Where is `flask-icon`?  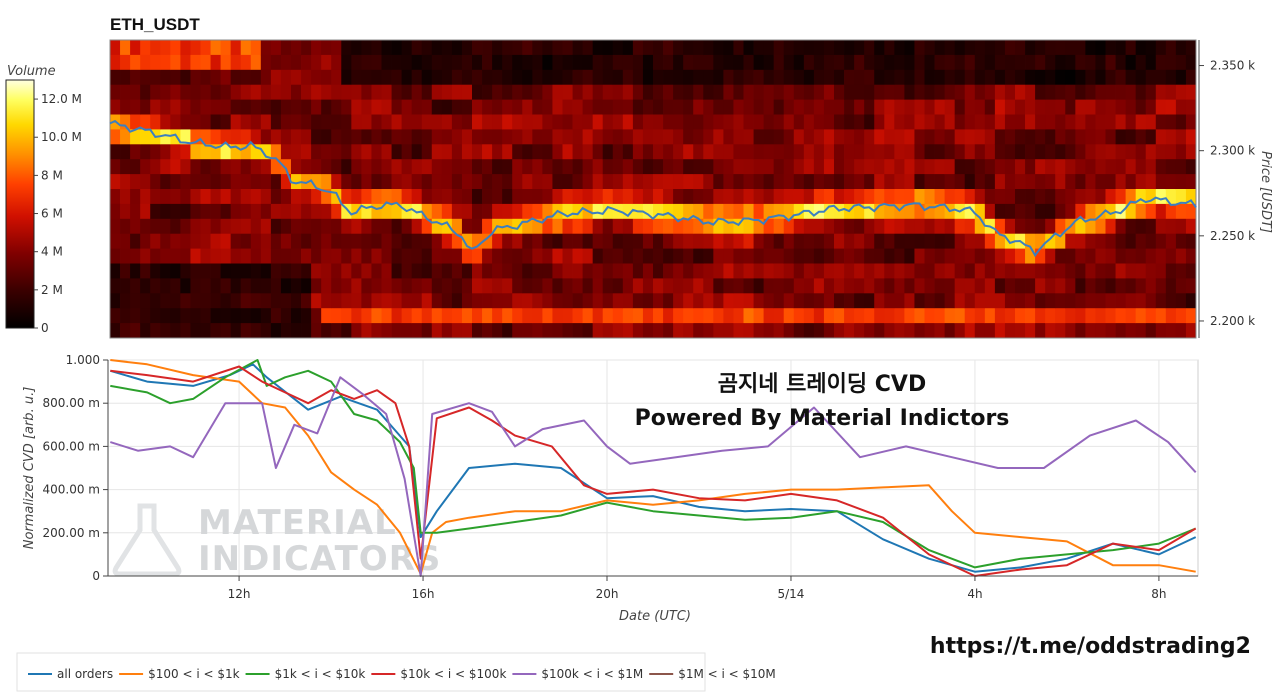 flask-icon is located at coordinates (147, 540).